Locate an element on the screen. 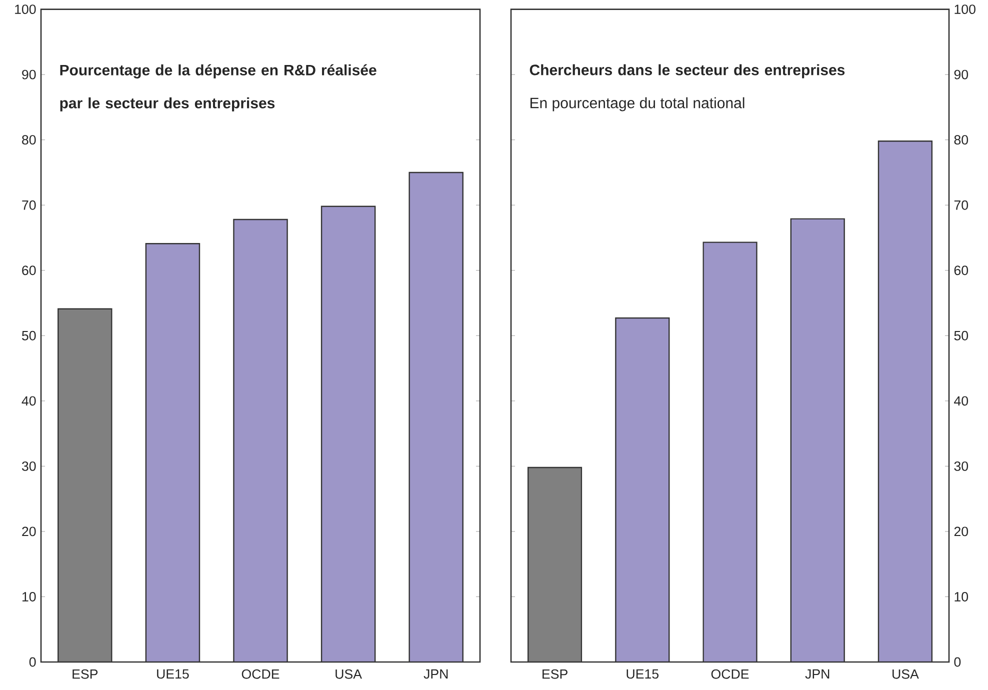 The height and width of the screenshot is (690, 988). chart-title: Pourcentage de la dépense en R&D réalisée par le secteur des entreprises is located at coordinates (218, 88).